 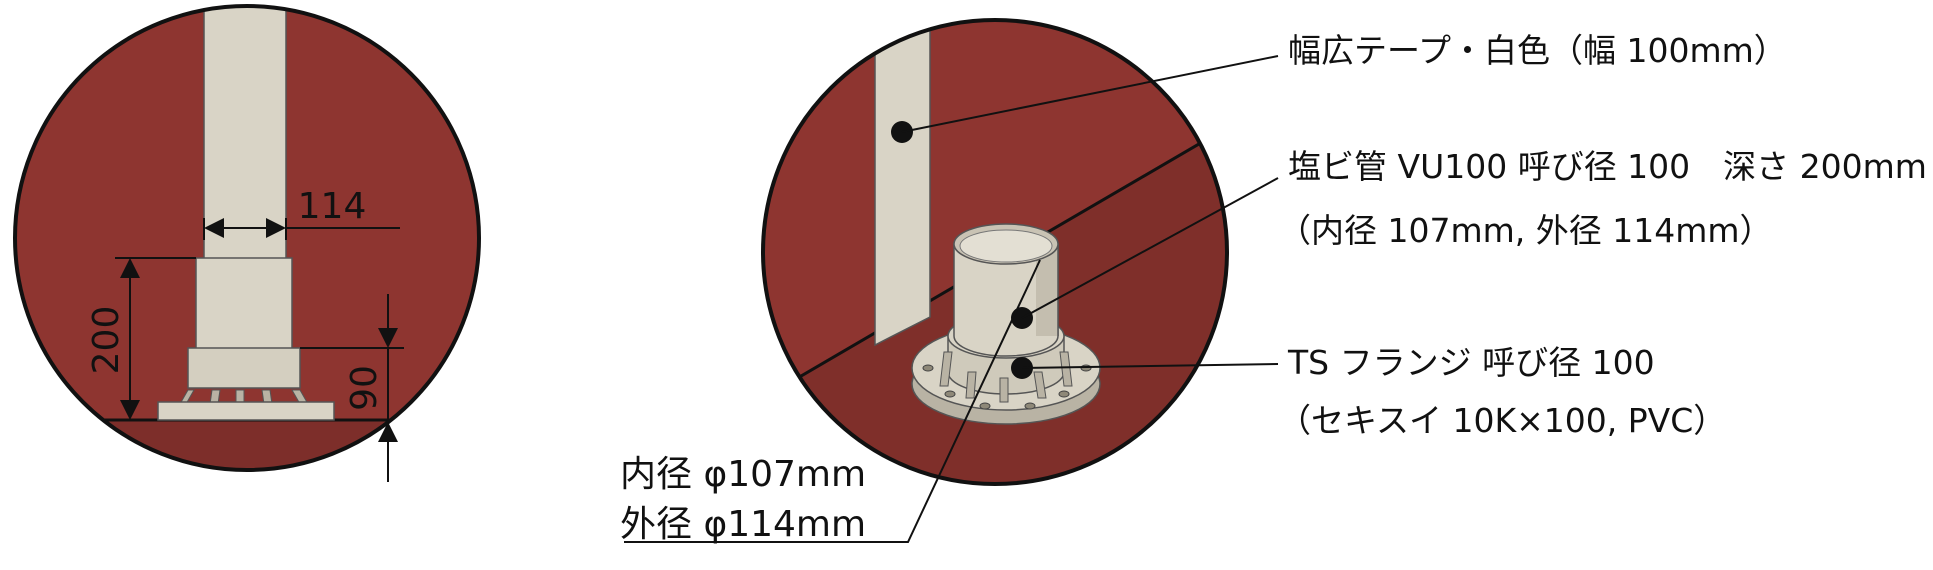 I want to click on label-tape: 幅広テープ・白色（幅 100mm）, so click(x=1537, y=50).